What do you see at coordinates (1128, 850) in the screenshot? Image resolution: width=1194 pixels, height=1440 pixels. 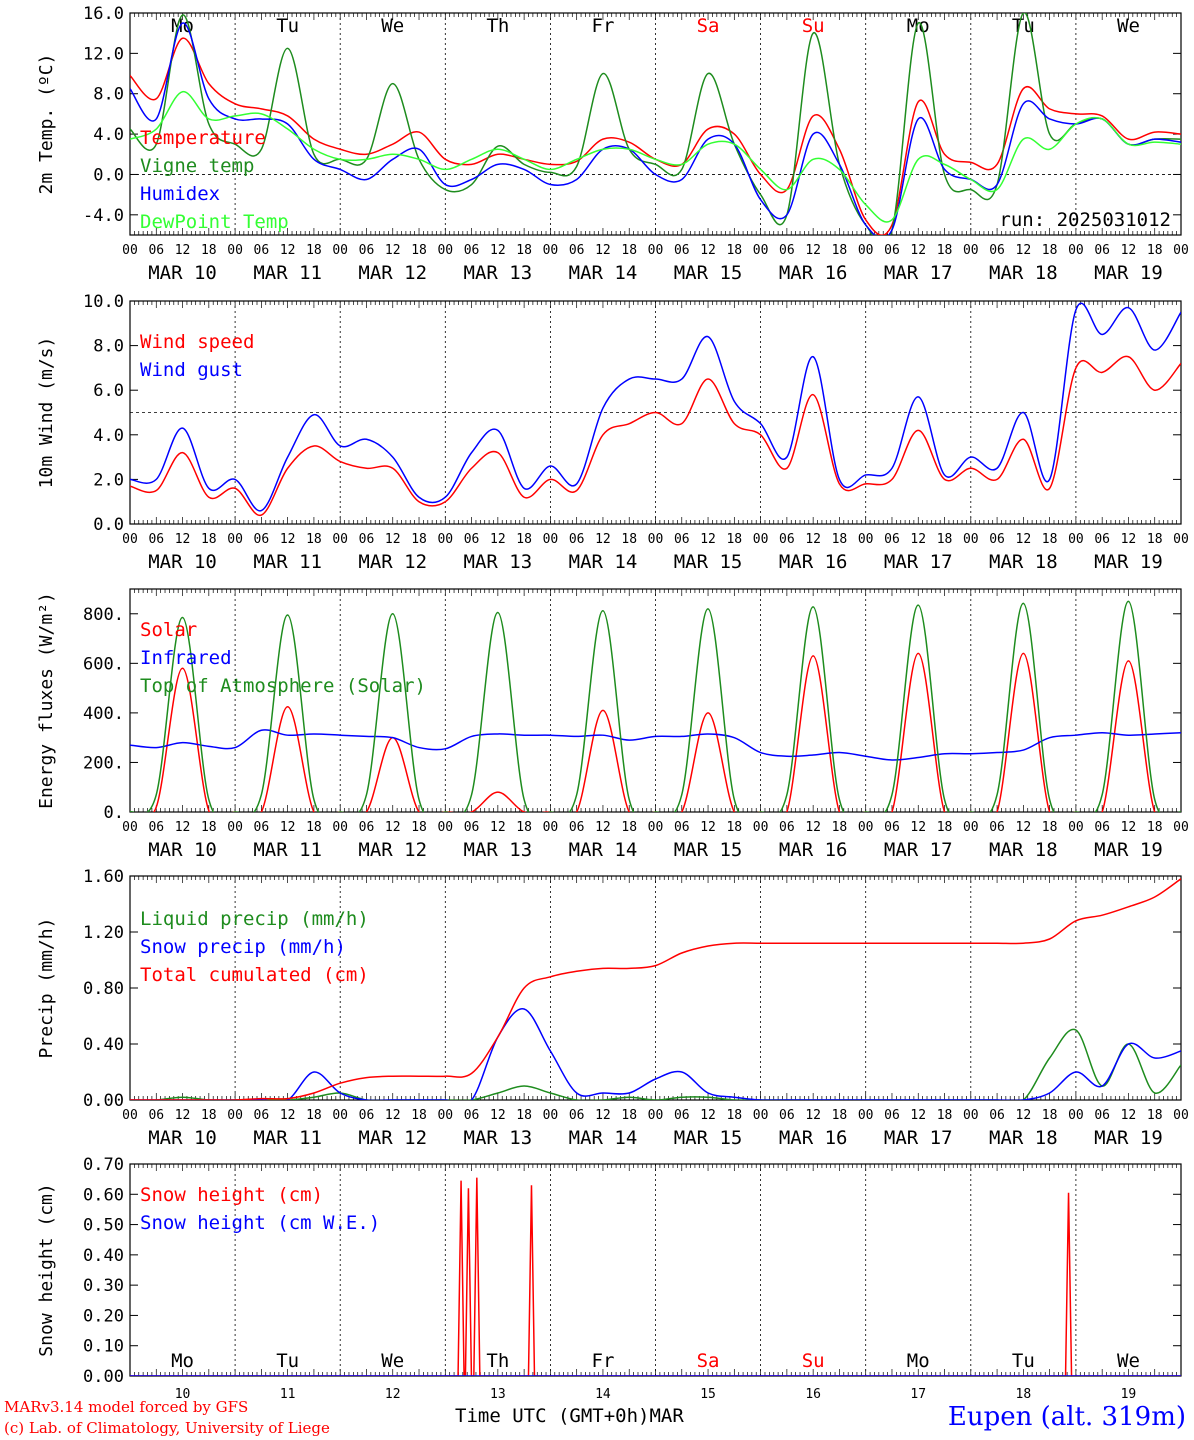 I see `date-label: MAR 19` at bounding box center [1128, 850].